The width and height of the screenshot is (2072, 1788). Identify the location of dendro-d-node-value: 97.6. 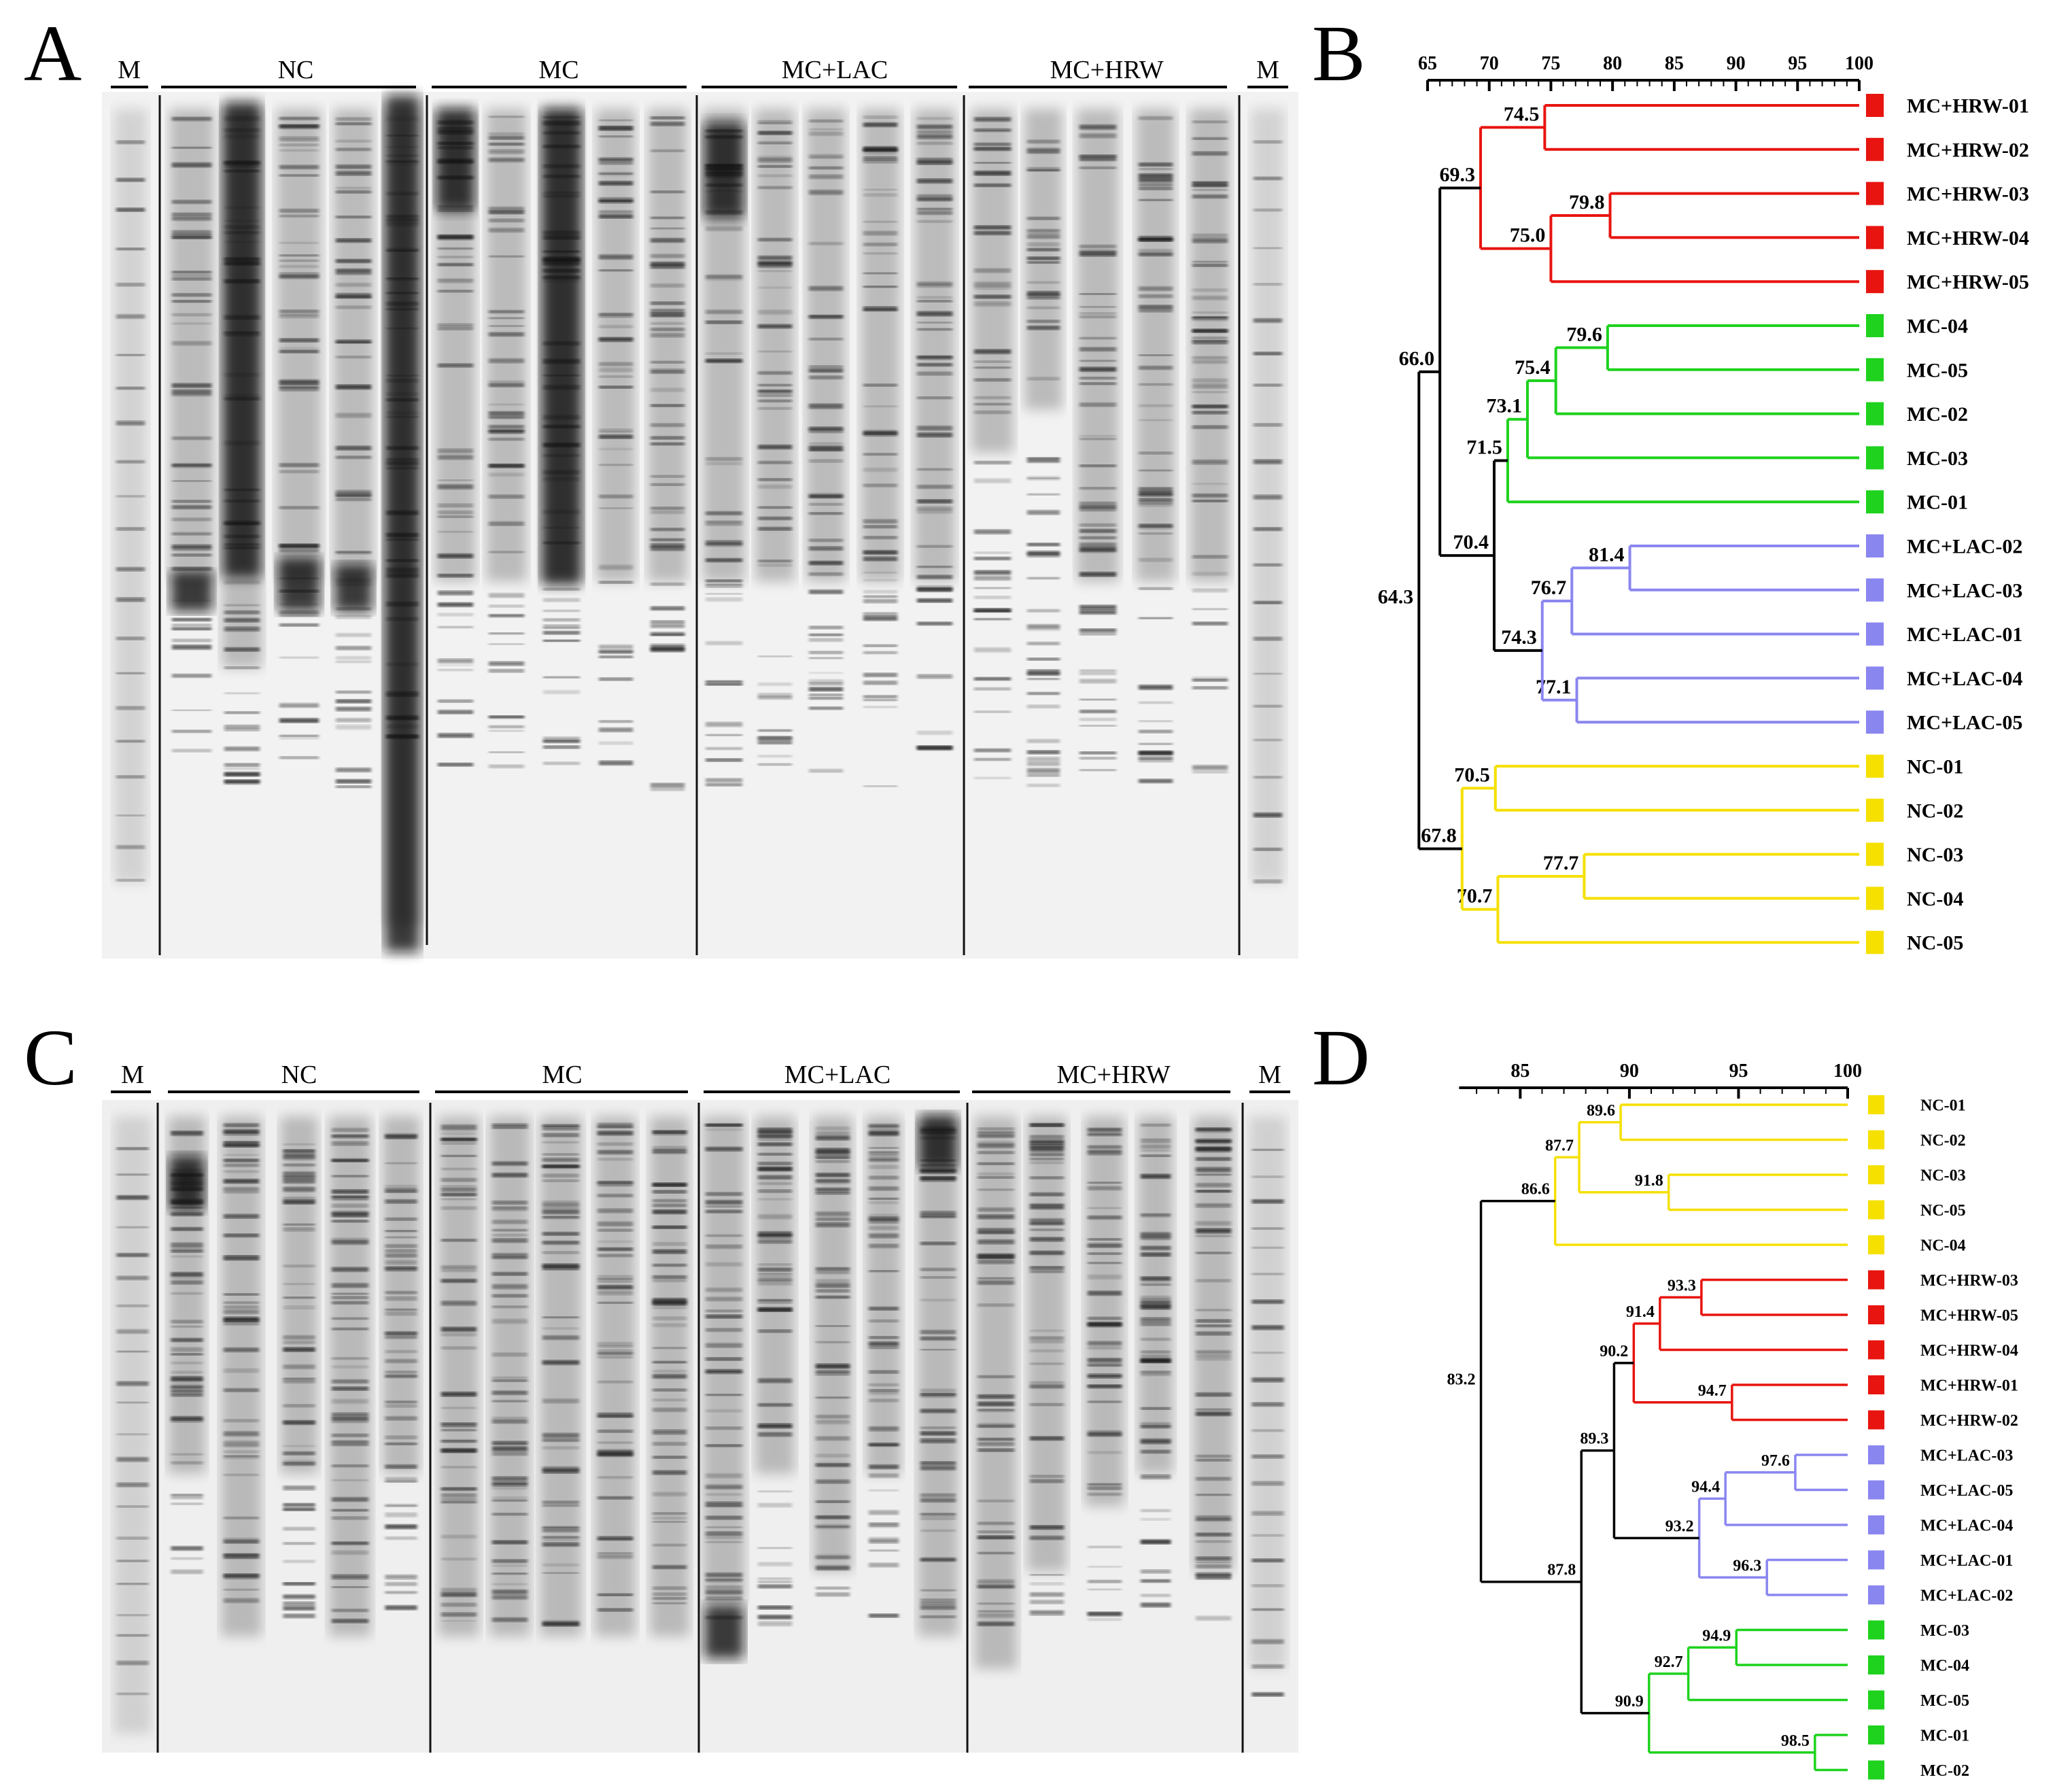
(1775, 1461).